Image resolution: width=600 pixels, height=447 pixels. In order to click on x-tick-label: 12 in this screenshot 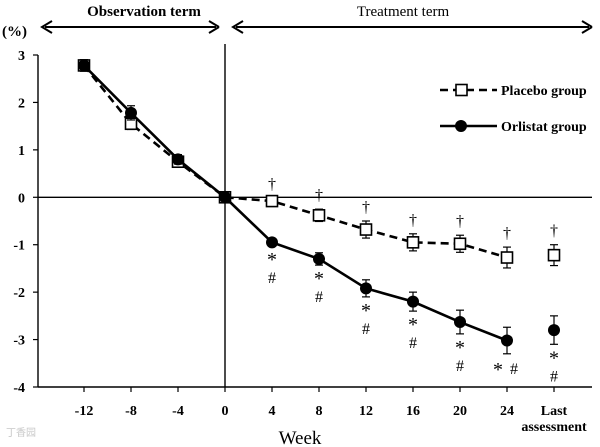, I will do `click(366, 411)`.